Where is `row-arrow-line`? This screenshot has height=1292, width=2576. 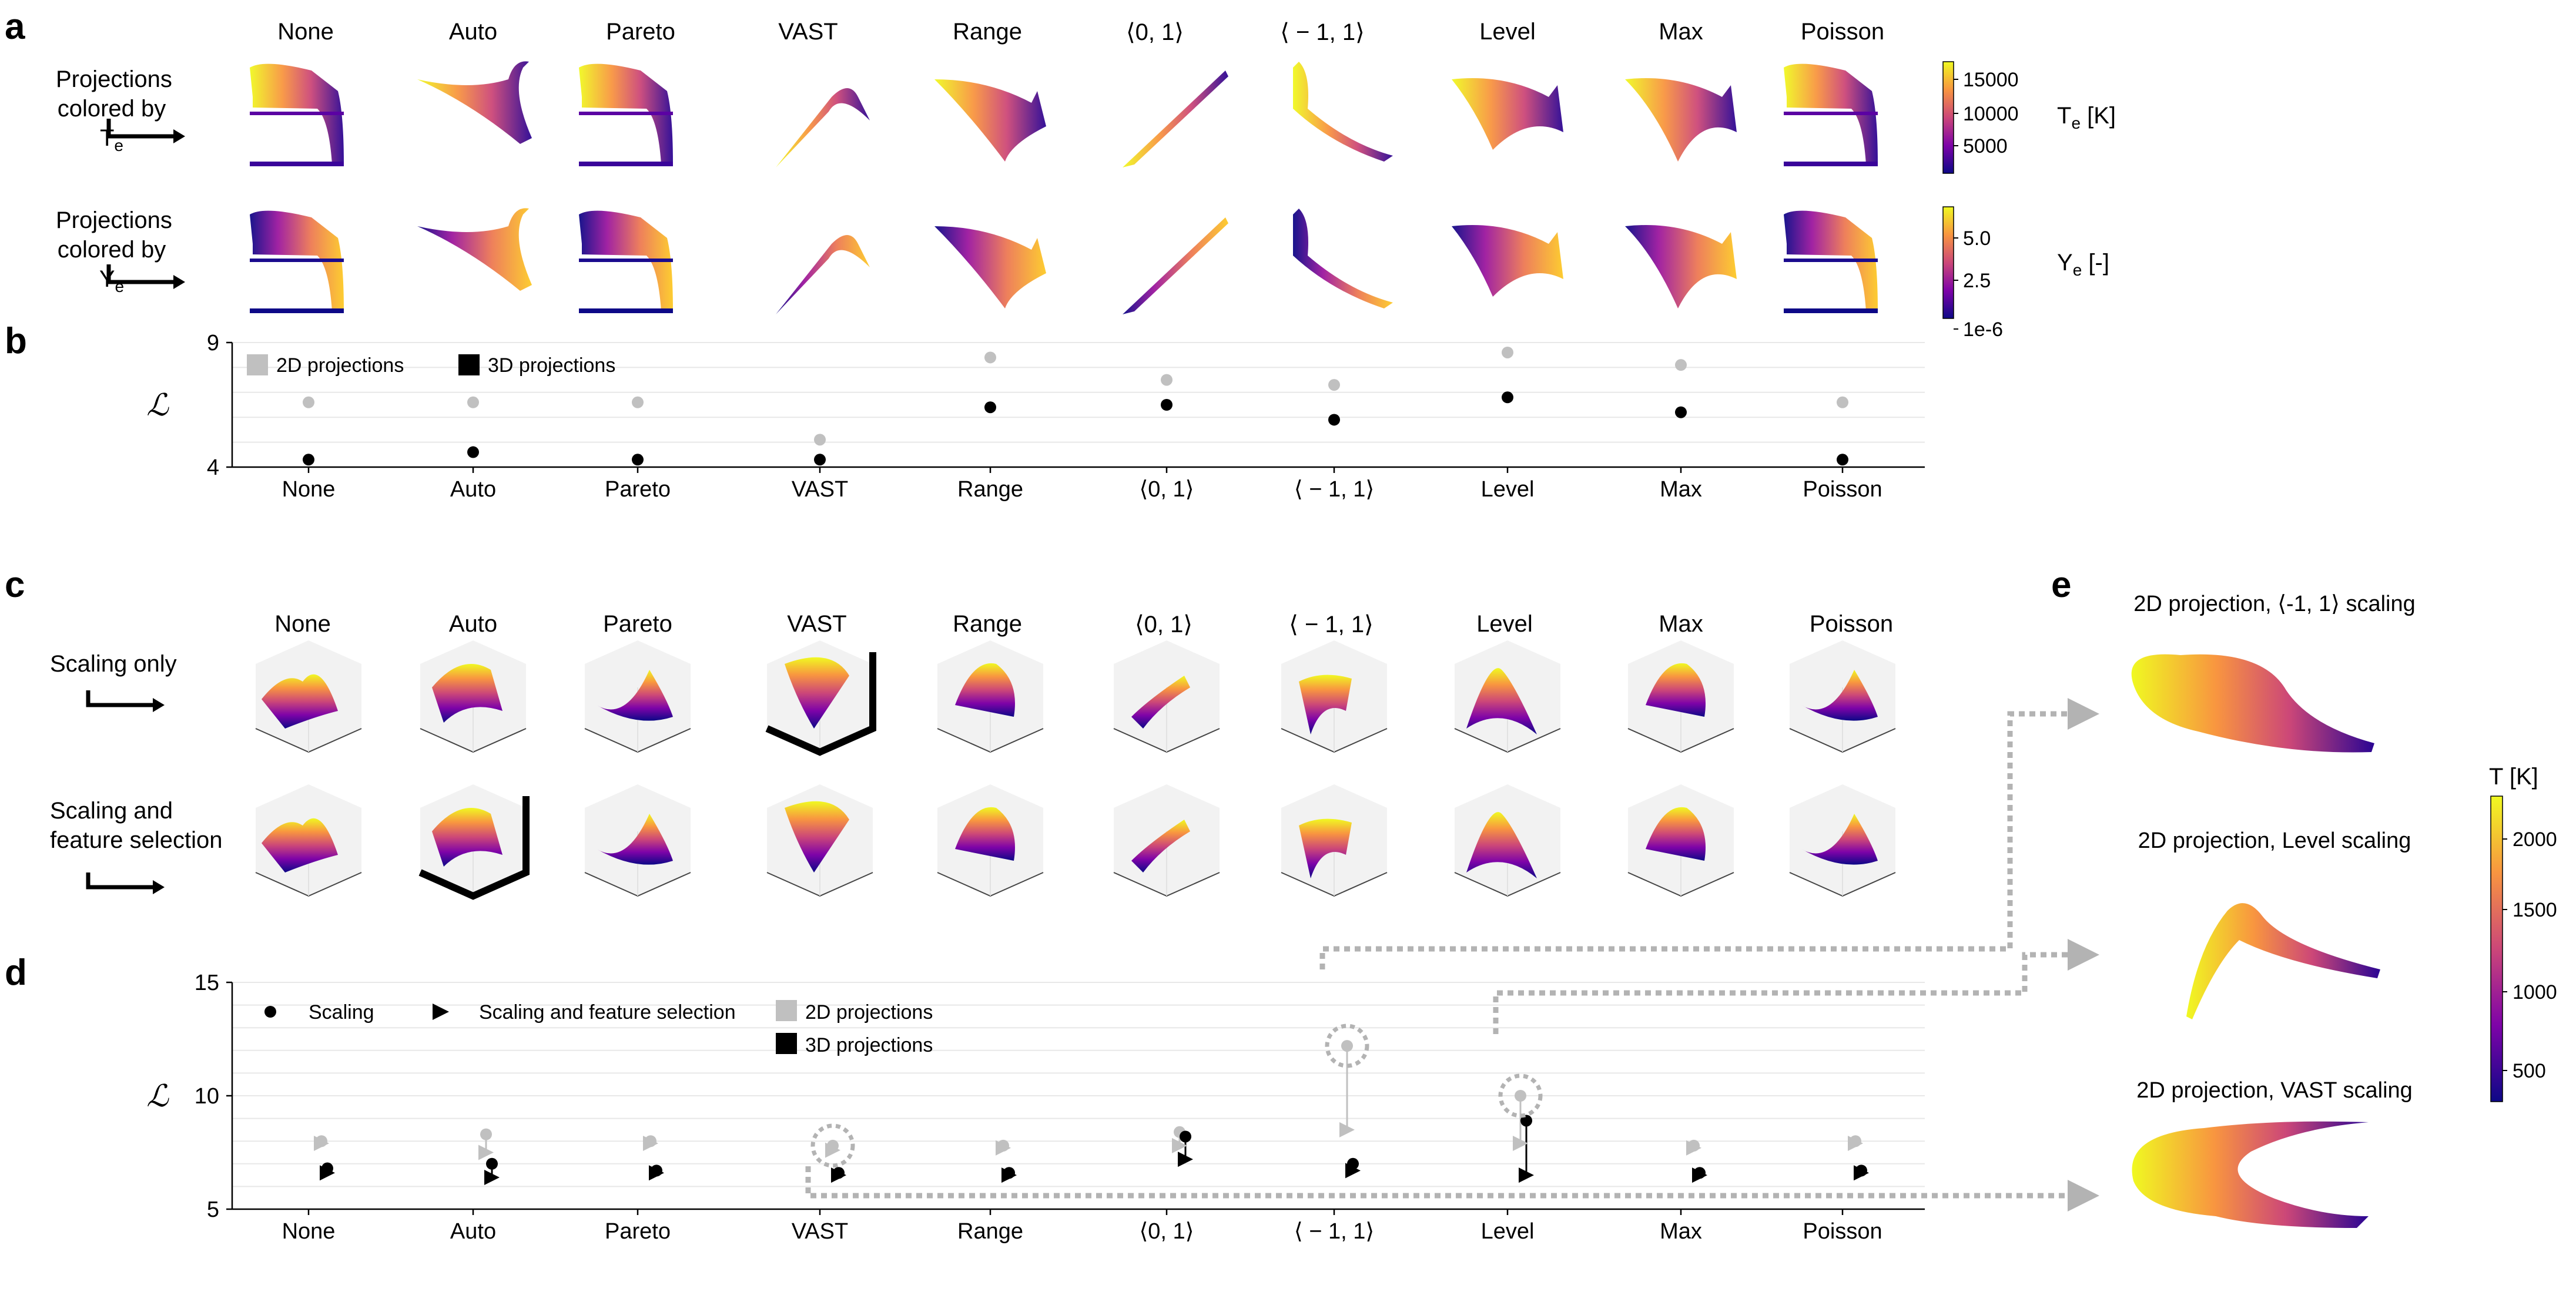
row-arrow-line is located at coordinates (139, 274).